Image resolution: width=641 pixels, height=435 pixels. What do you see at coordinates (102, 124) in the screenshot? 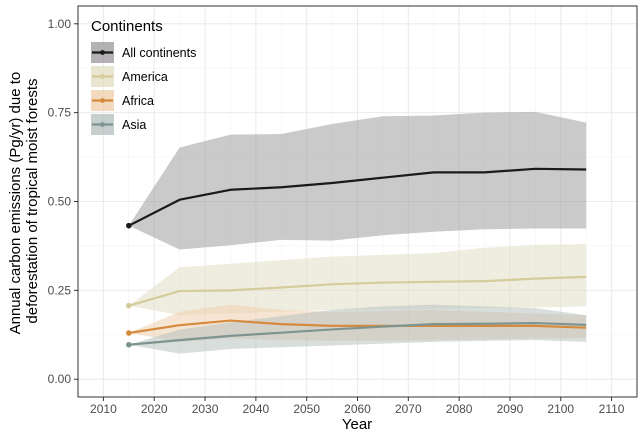
I see `legend-point-asia` at bounding box center [102, 124].